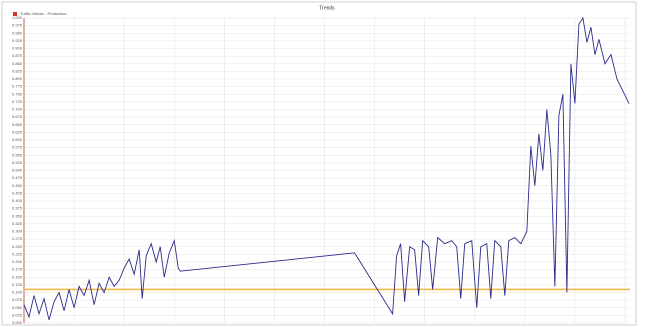 The image size is (654, 327). Describe the element at coordinates (17, 231) in the screenshot. I see `y-tick-label: 0.300` at that location.